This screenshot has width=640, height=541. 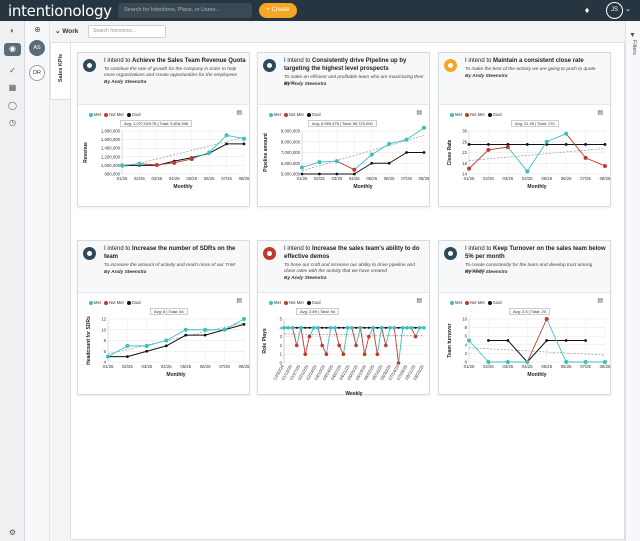 What do you see at coordinates (464, 141) in the screenshot?
I see `y-tick-label: 26` at bounding box center [464, 141].